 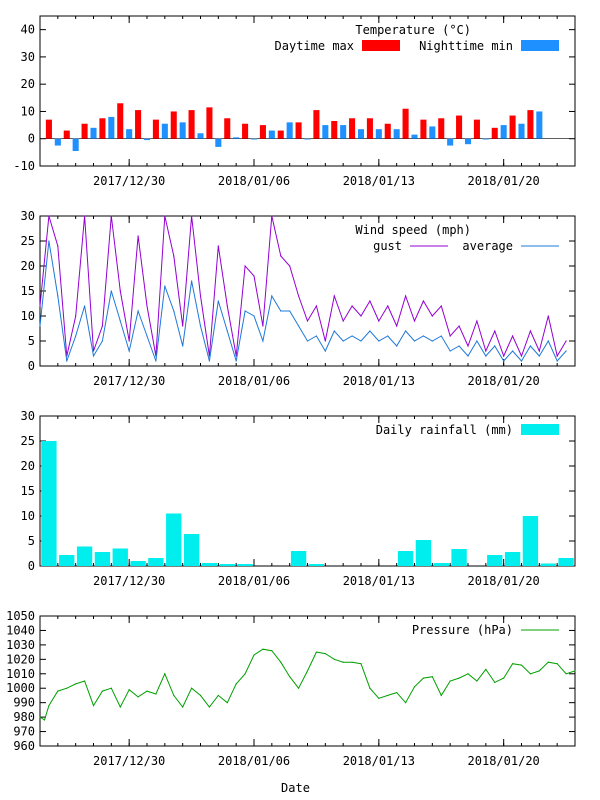 I want to click on y-tick-label: 990, so click(x=24, y=703).